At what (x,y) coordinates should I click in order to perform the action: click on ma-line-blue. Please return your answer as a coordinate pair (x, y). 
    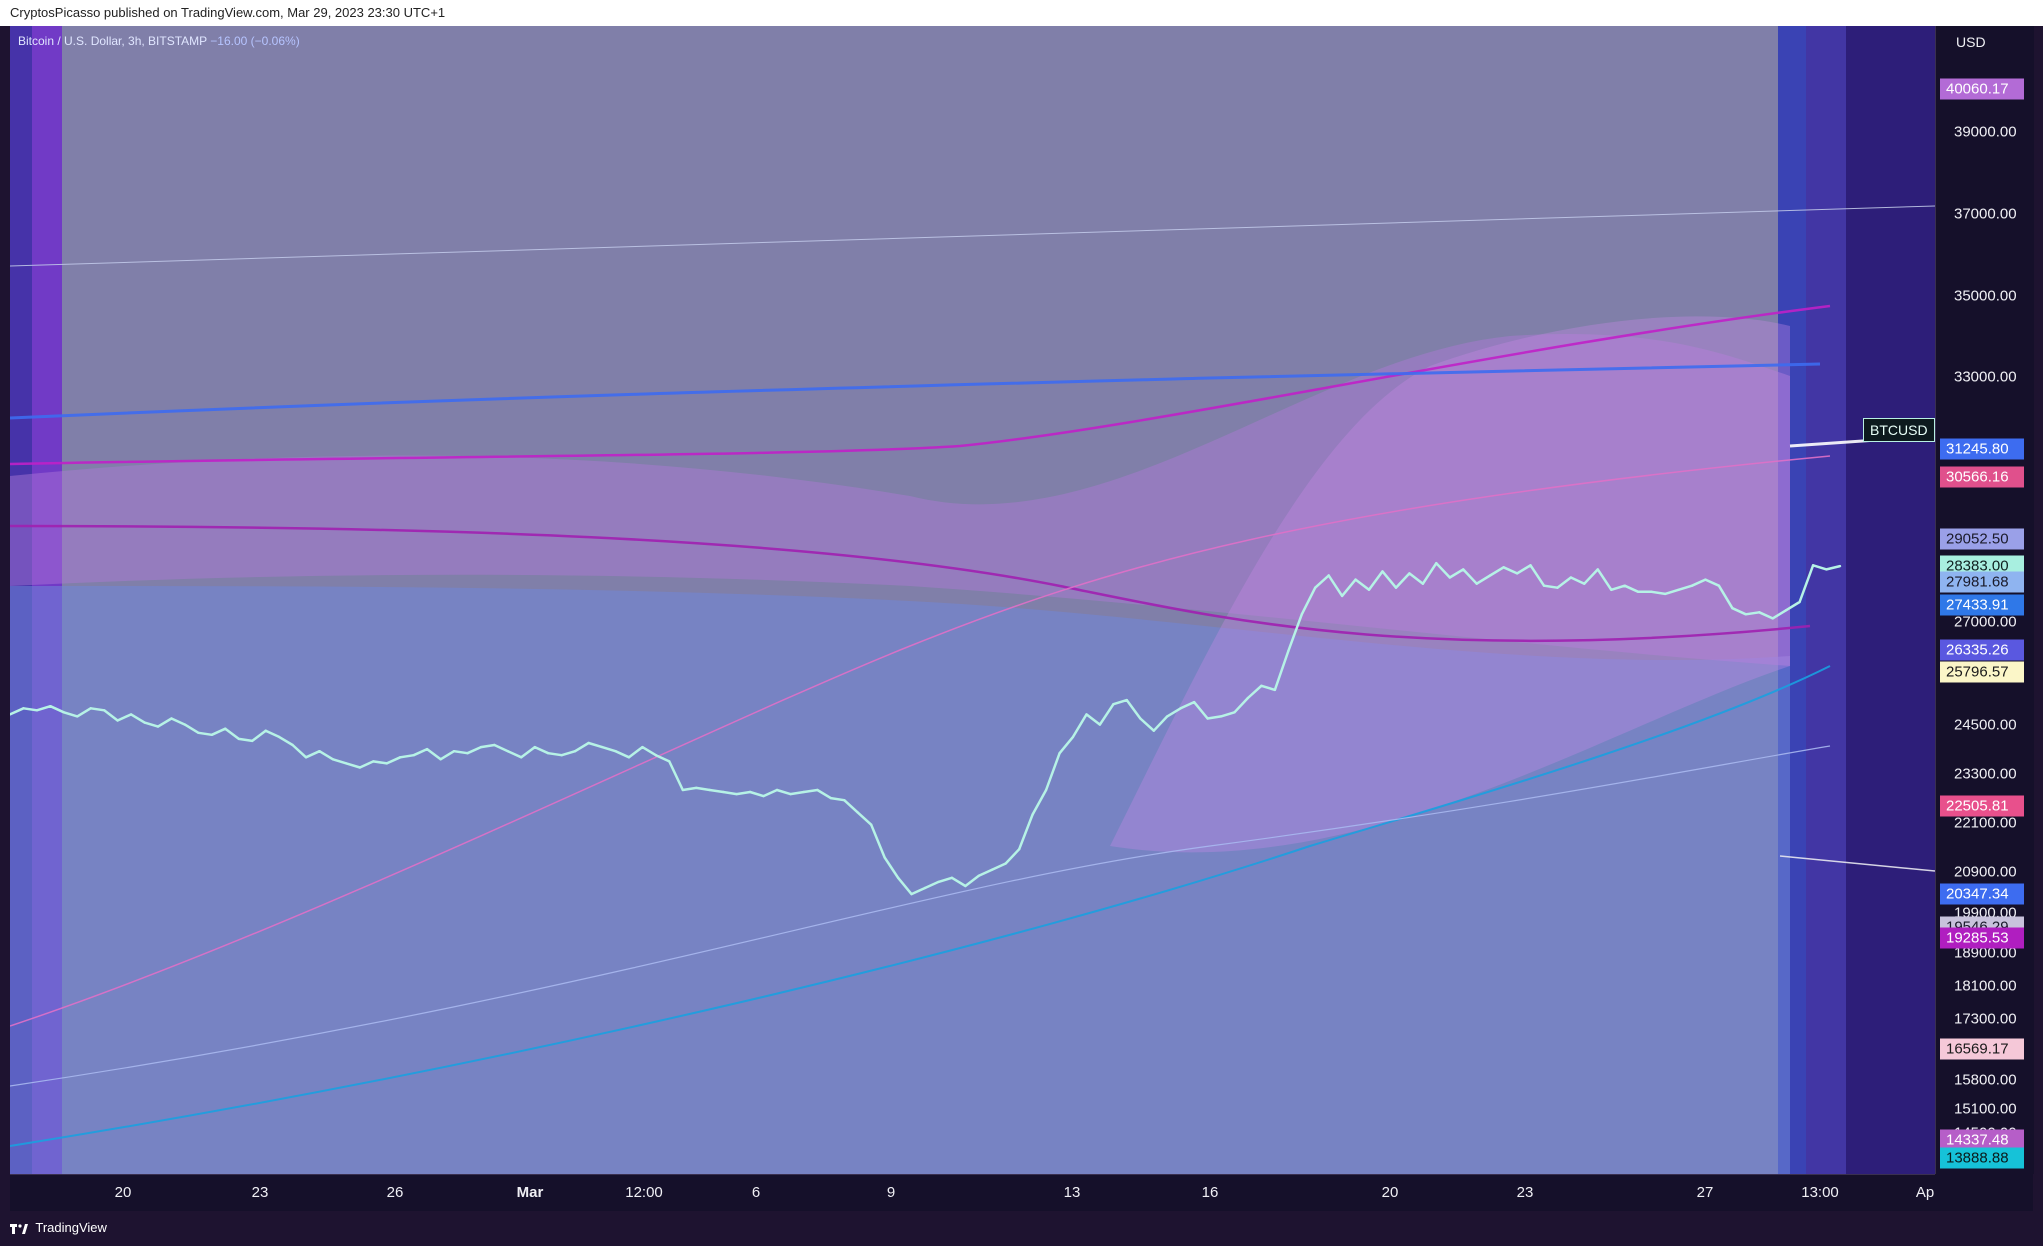
    Looking at the image, I should click on (915, 391).